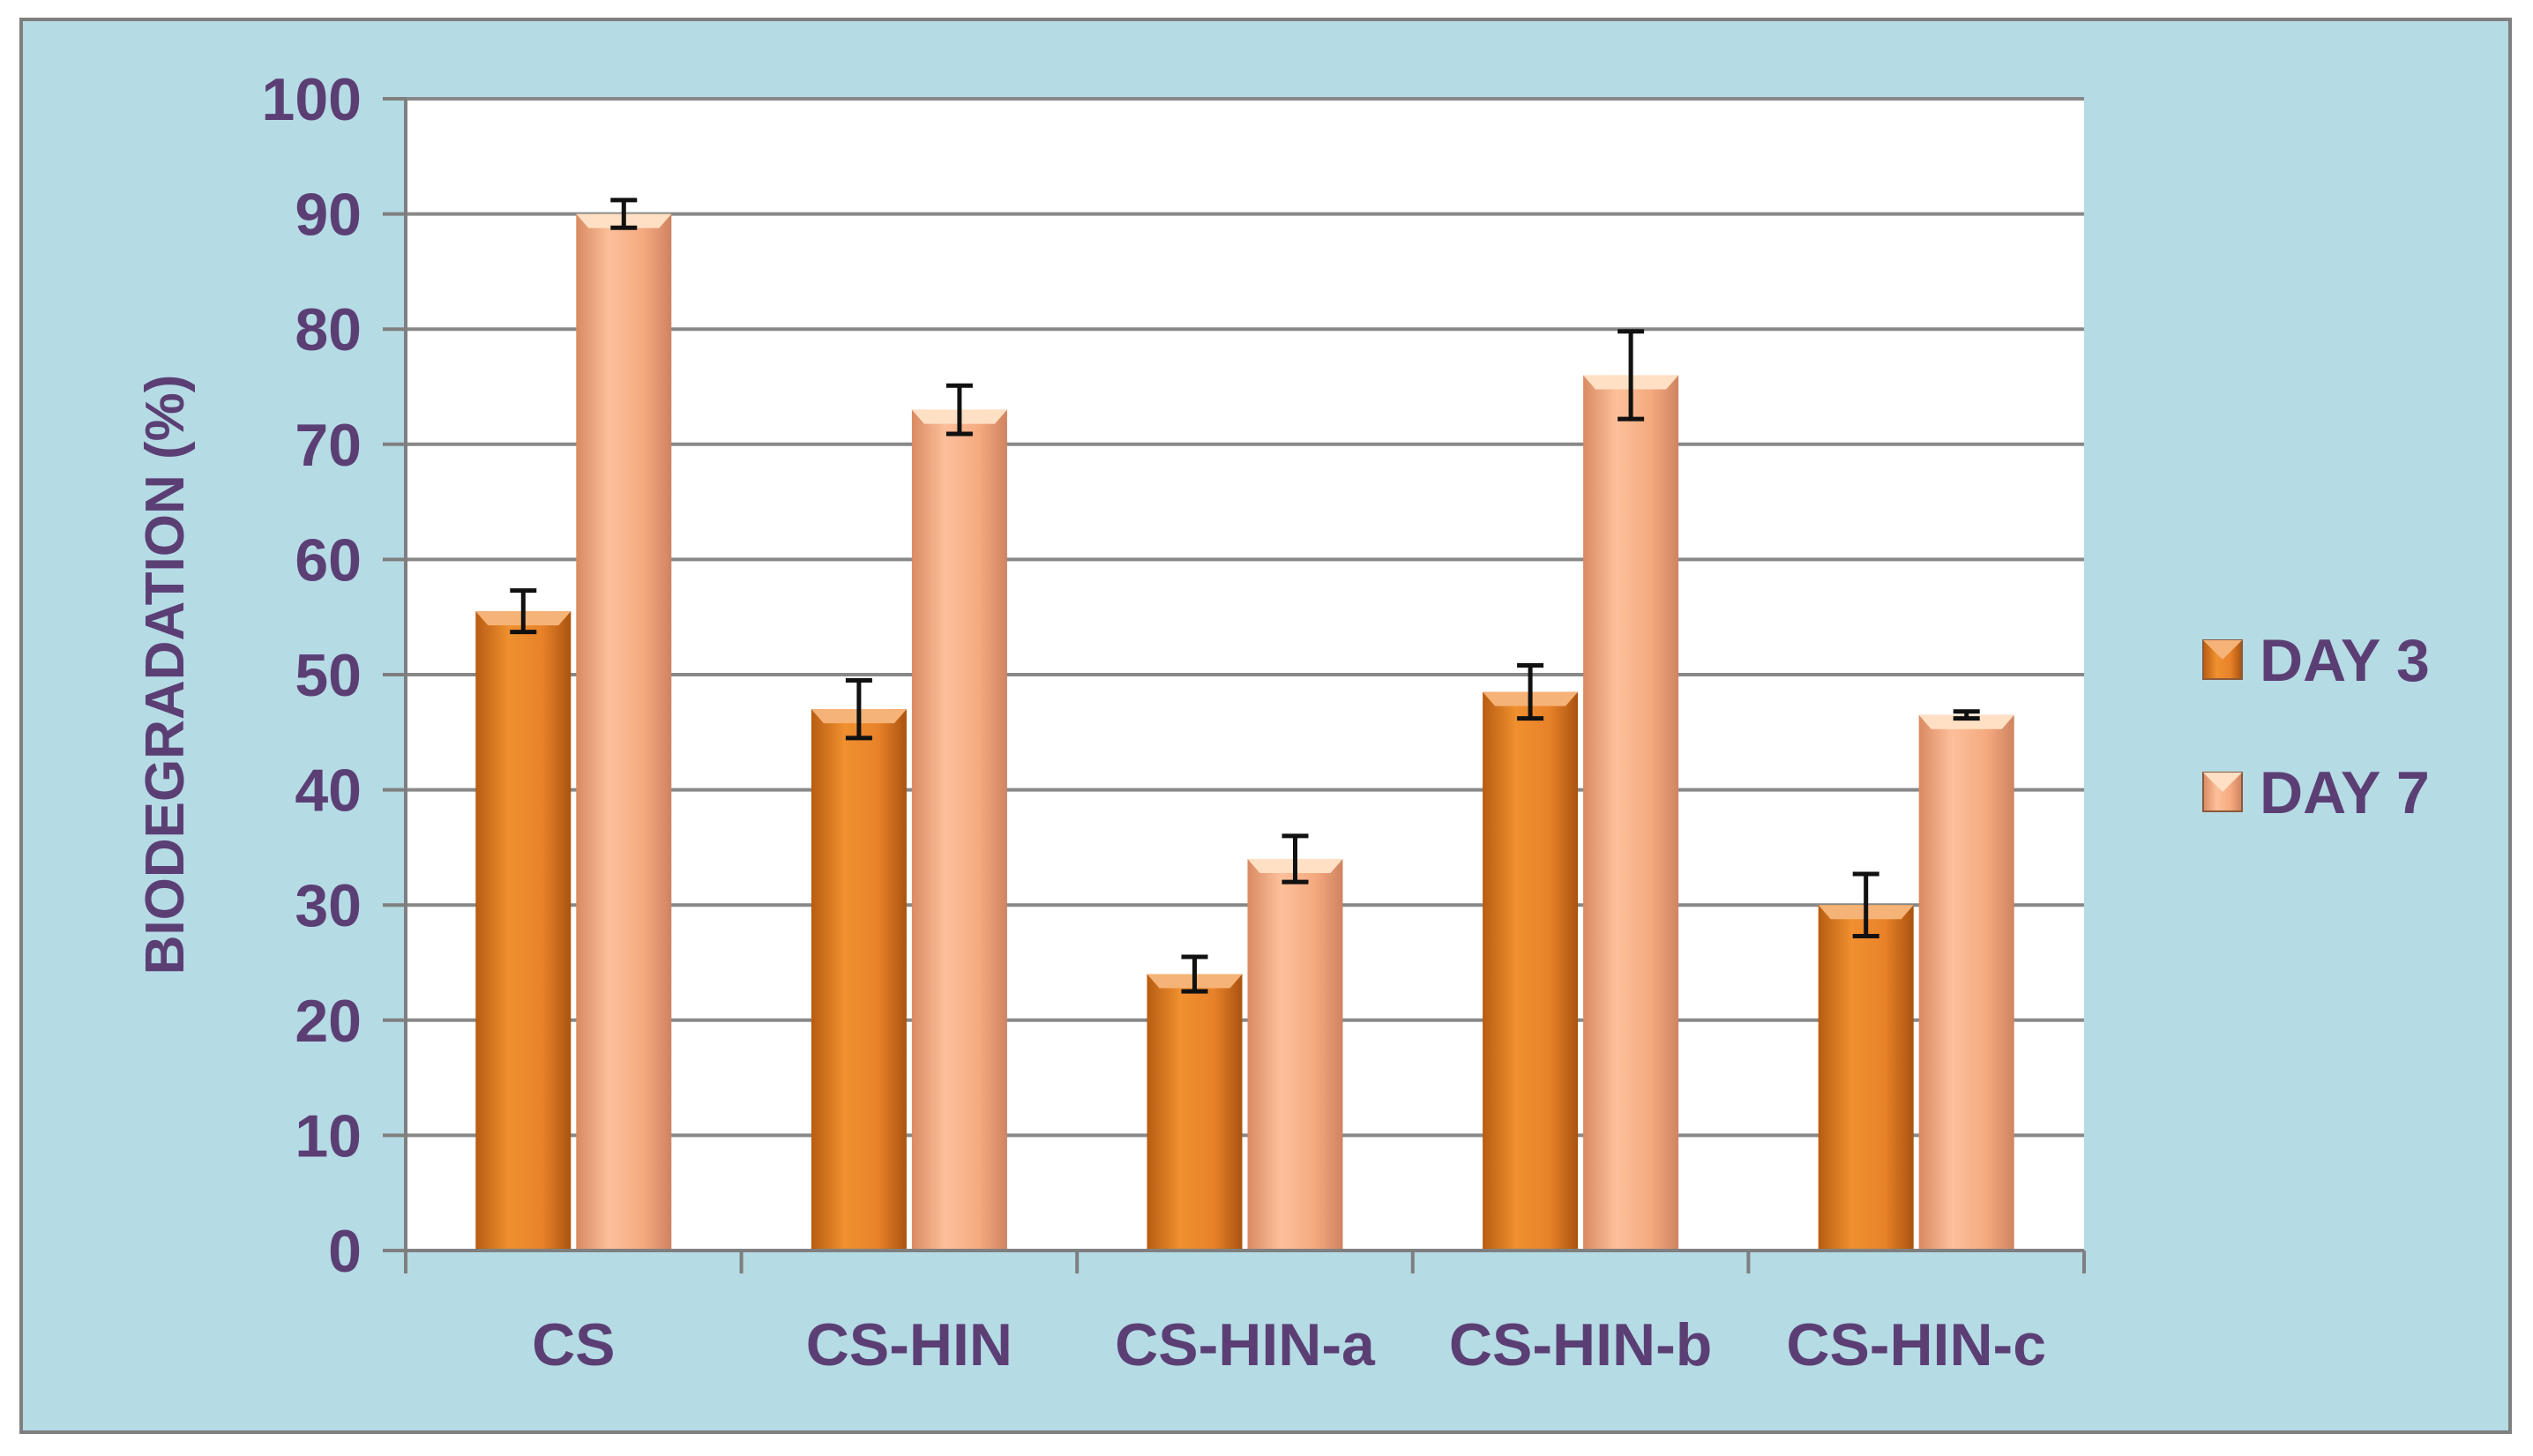 This screenshot has height=1456, width=2533. What do you see at coordinates (328, 1135) in the screenshot?
I see `y-tick-label: 10` at bounding box center [328, 1135].